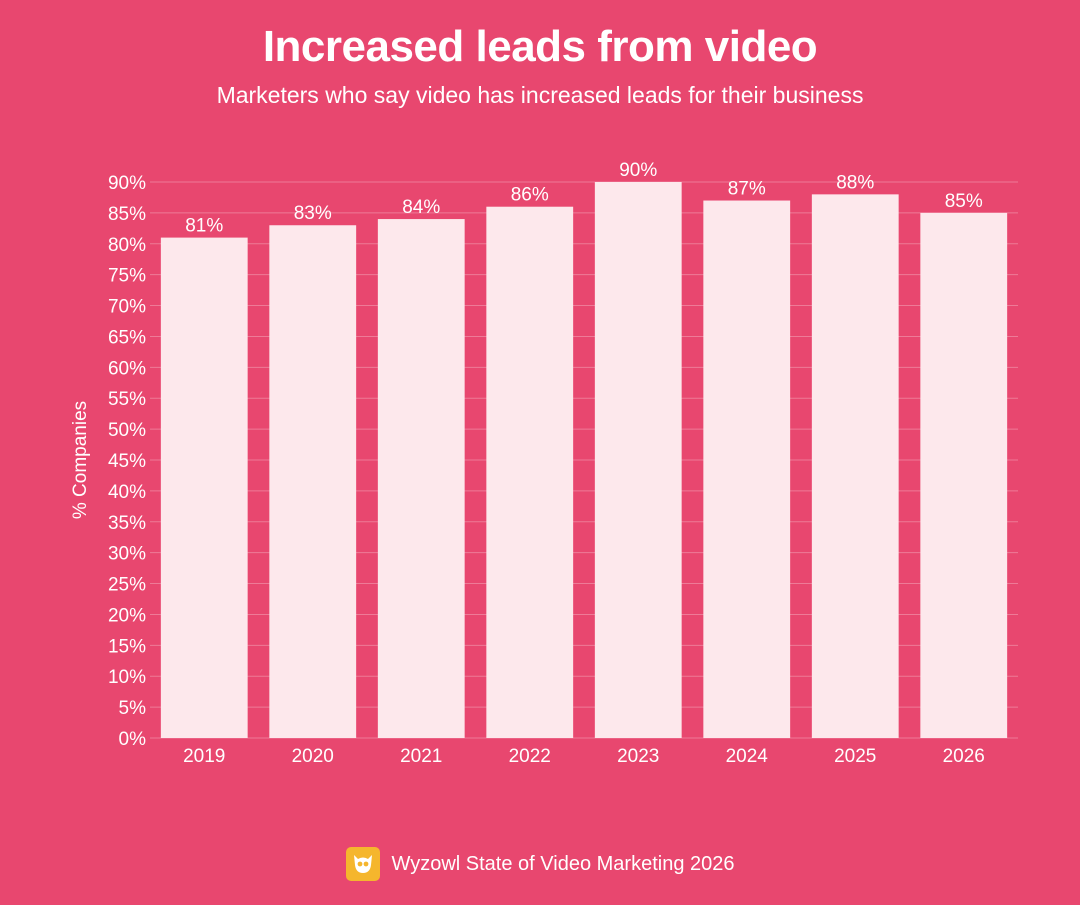  I want to click on x-tick-label: 2021, so click(421, 756).